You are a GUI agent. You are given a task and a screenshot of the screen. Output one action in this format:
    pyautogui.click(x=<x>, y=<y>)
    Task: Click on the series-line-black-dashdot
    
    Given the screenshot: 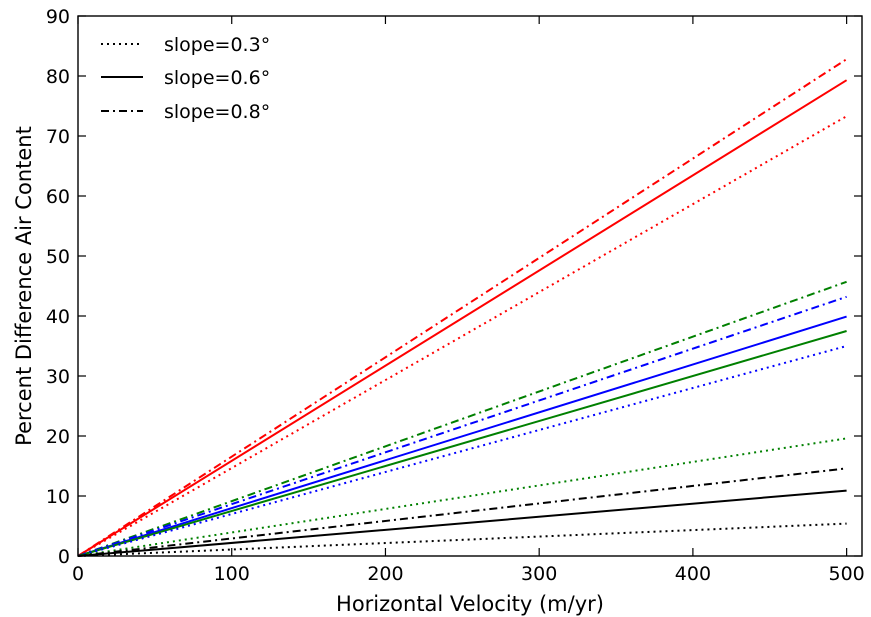 What is the action you would take?
    pyautogui.click(x=462, y=512)
    